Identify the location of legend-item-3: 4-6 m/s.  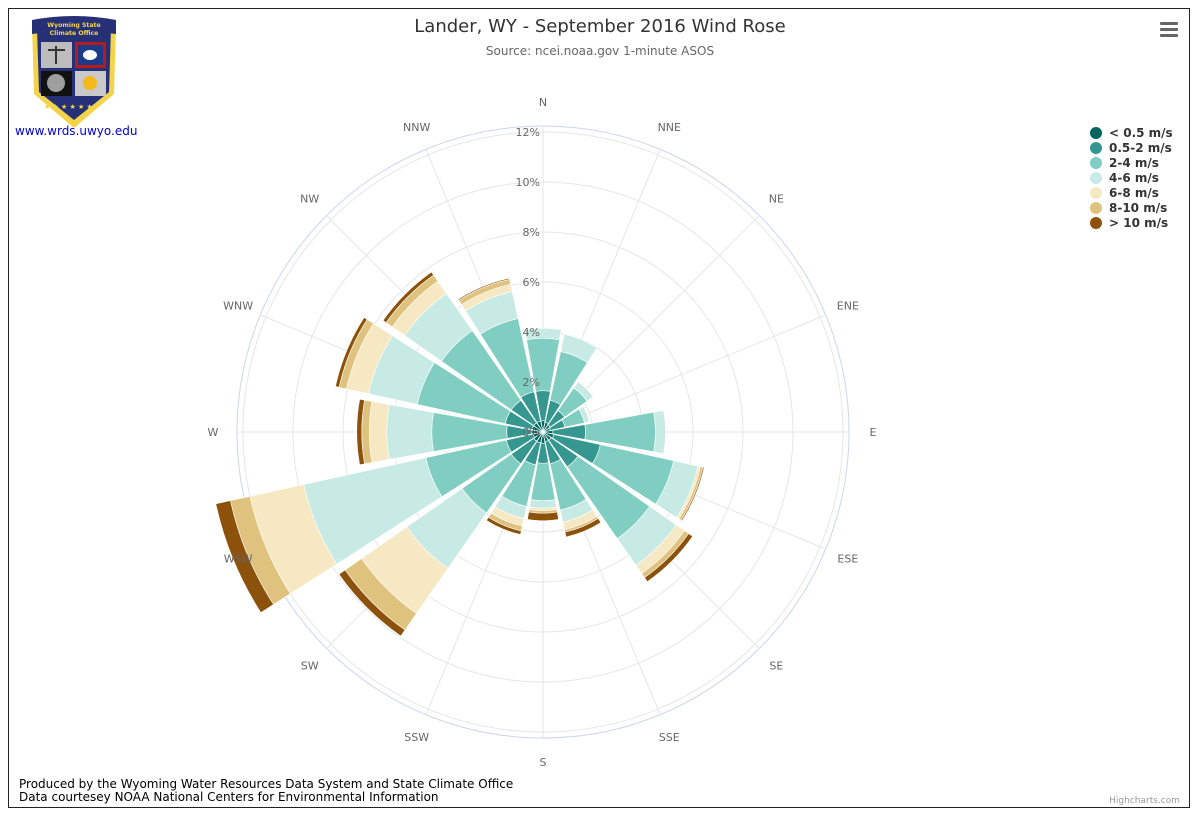
(1131, 177).